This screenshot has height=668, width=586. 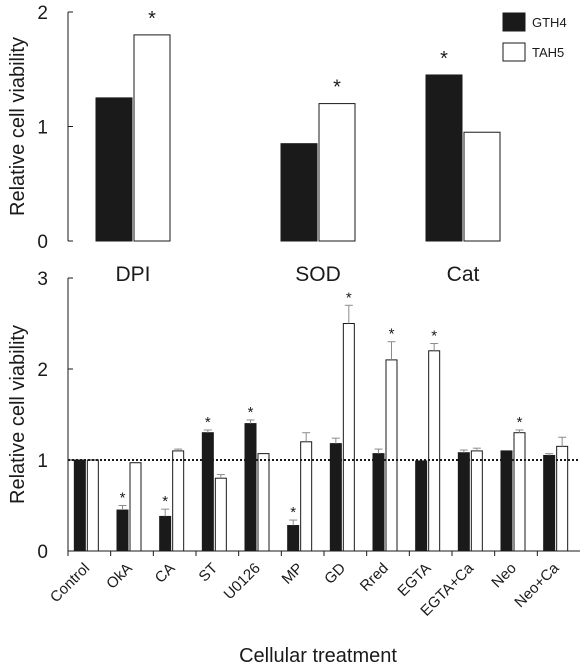 What do you see at coordinates (242, 581) in the screenshot?
I see `bottom-category-label: U0126` at bounding box center [242, 581].